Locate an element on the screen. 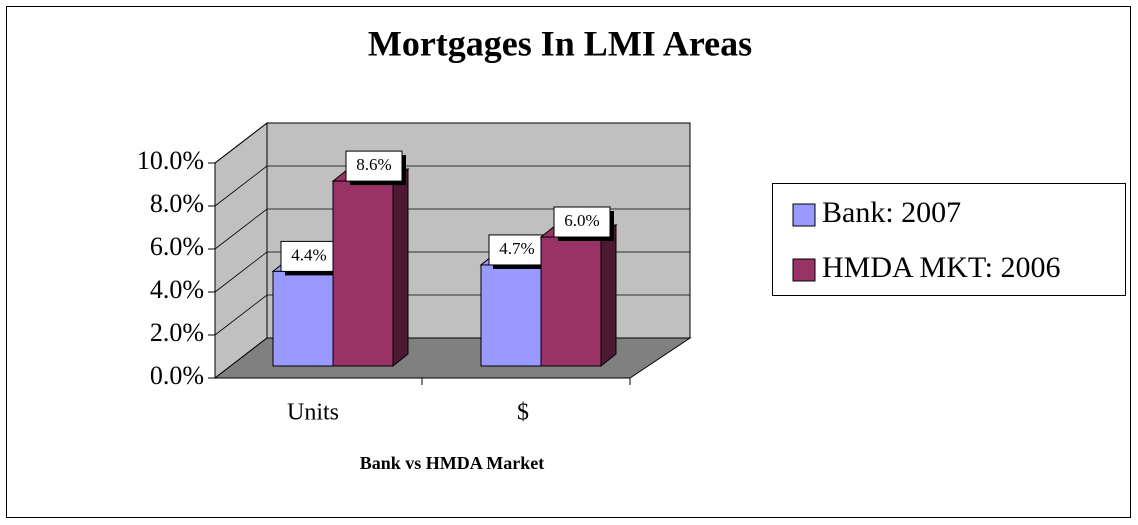 The height and width of the screenshot is (525, 1138). data-label: 4.7% is located at coordinates (516, 248).